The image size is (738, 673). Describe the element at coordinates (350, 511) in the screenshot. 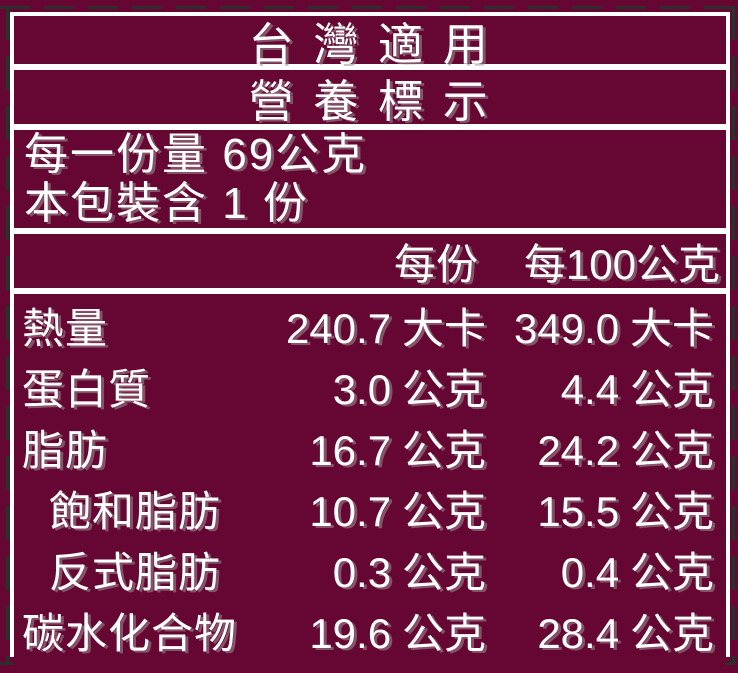

I see `per-serving-value: 10.7` at that location.